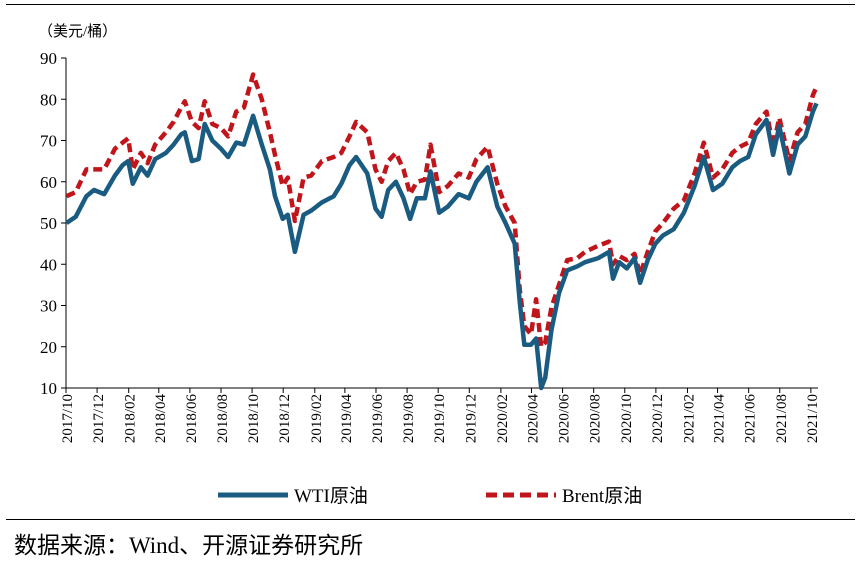  What do you see at coordinates (331, 496) in the screenshot?
I see `legend-label-wti: WTI原油` at bounding box center [331, 496].